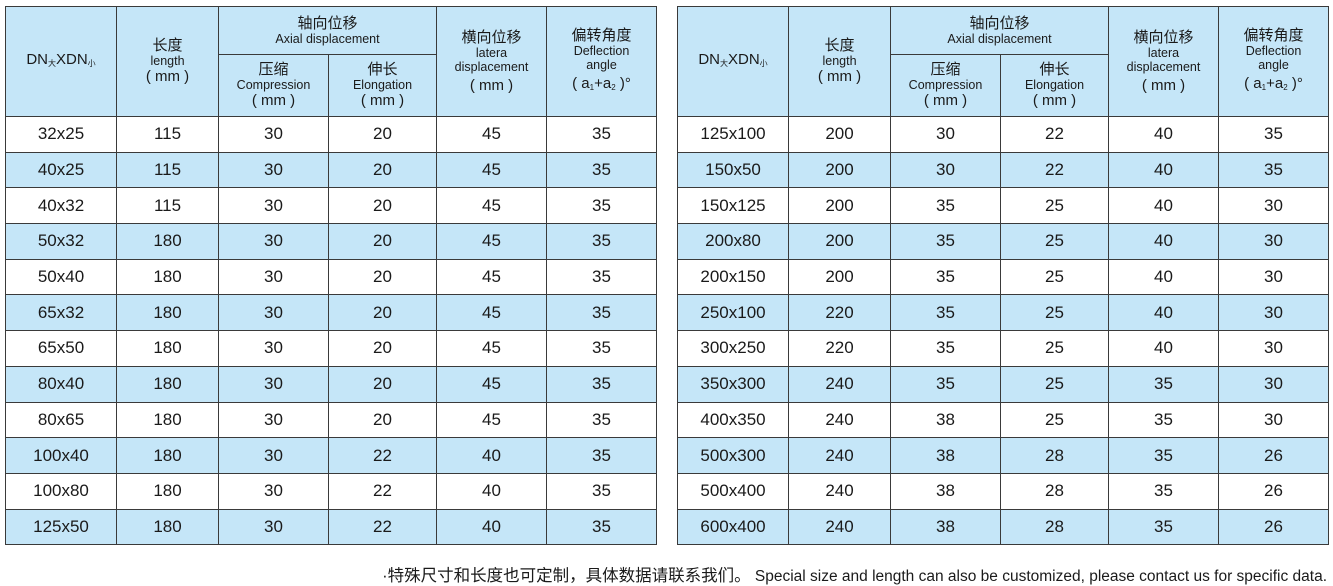 This screenshot has width=1333, height=586. Describe the element at coordinates (331, 527) in the screenshot. I see `table-row: 125x50 180 30 22 40 35` at that location.